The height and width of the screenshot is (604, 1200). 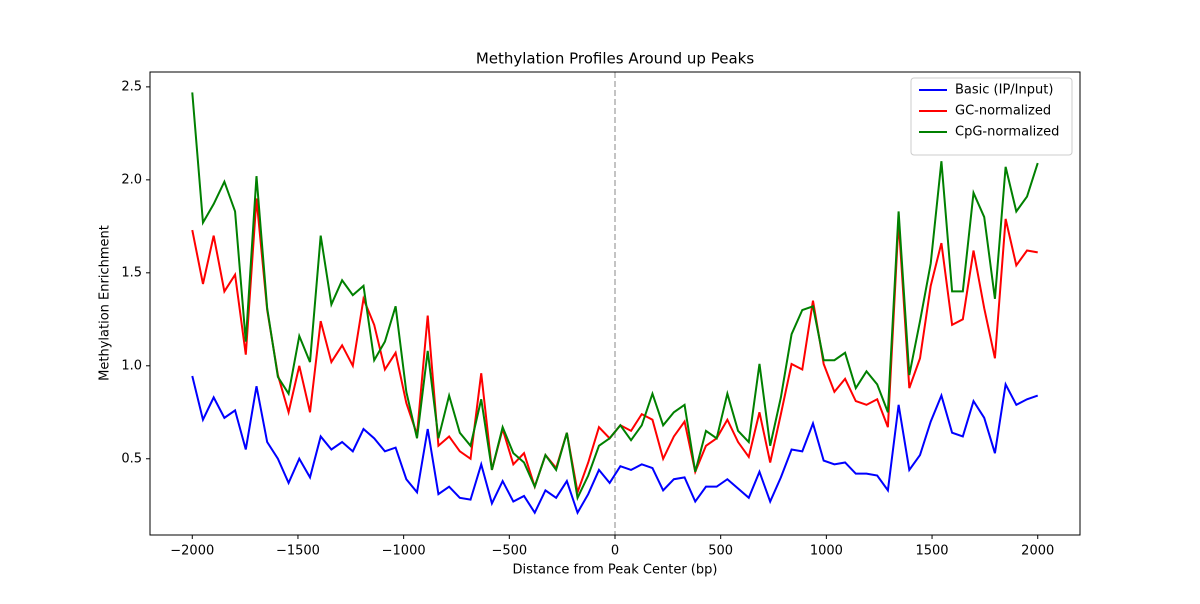 I want to click on x-axis-label: Distance from Peak Center (bp), so click(x=615, y=570).